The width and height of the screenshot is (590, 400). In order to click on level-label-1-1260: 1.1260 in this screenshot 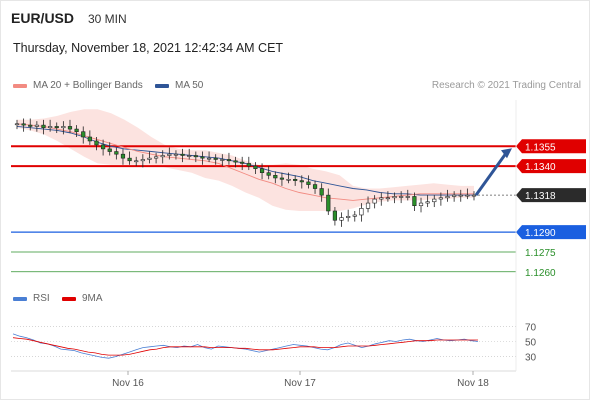, I will do `click(540, 273)`.